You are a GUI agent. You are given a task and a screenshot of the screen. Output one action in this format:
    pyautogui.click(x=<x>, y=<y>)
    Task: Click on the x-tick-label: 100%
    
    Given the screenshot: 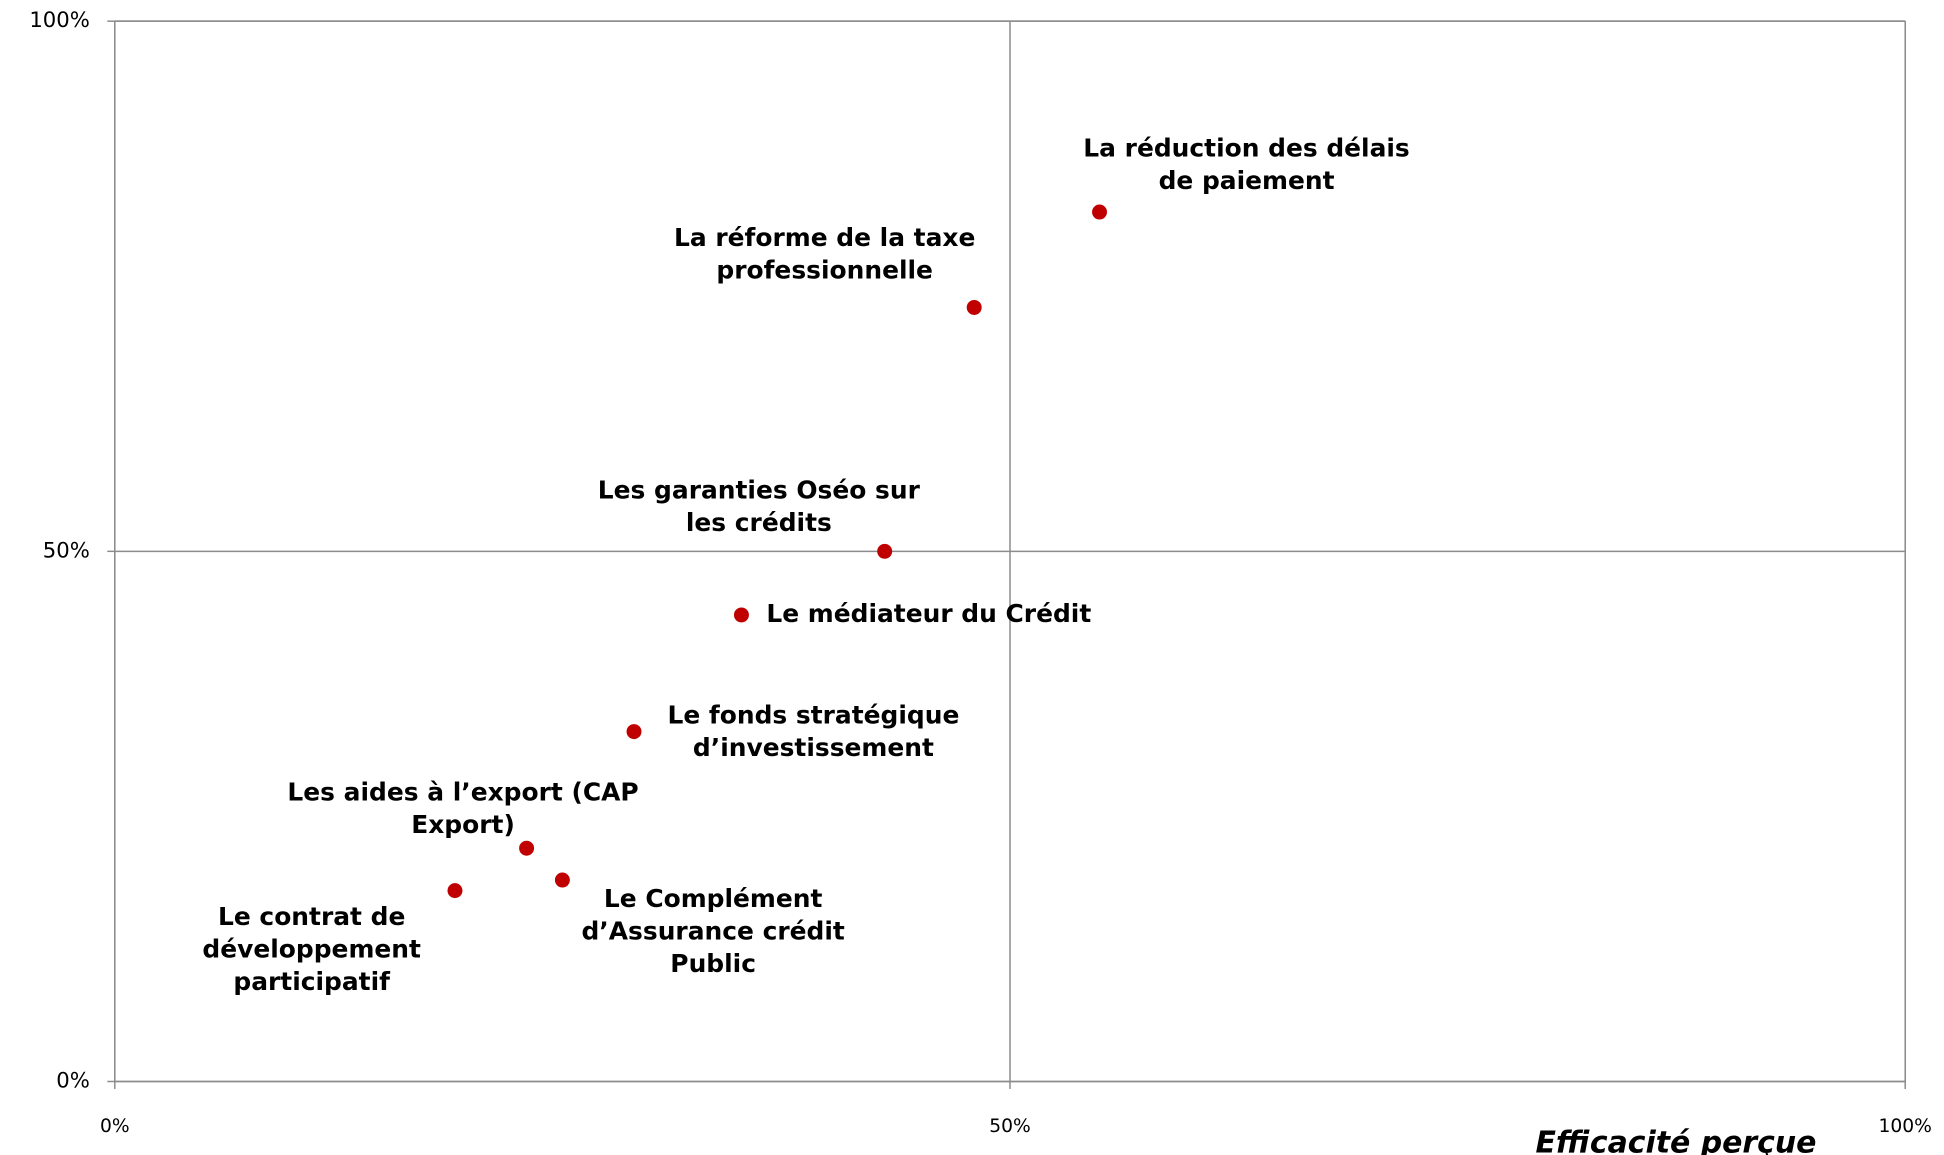 What is the action you would take?
    pyautogui.click(x=1905, y=1126)
    